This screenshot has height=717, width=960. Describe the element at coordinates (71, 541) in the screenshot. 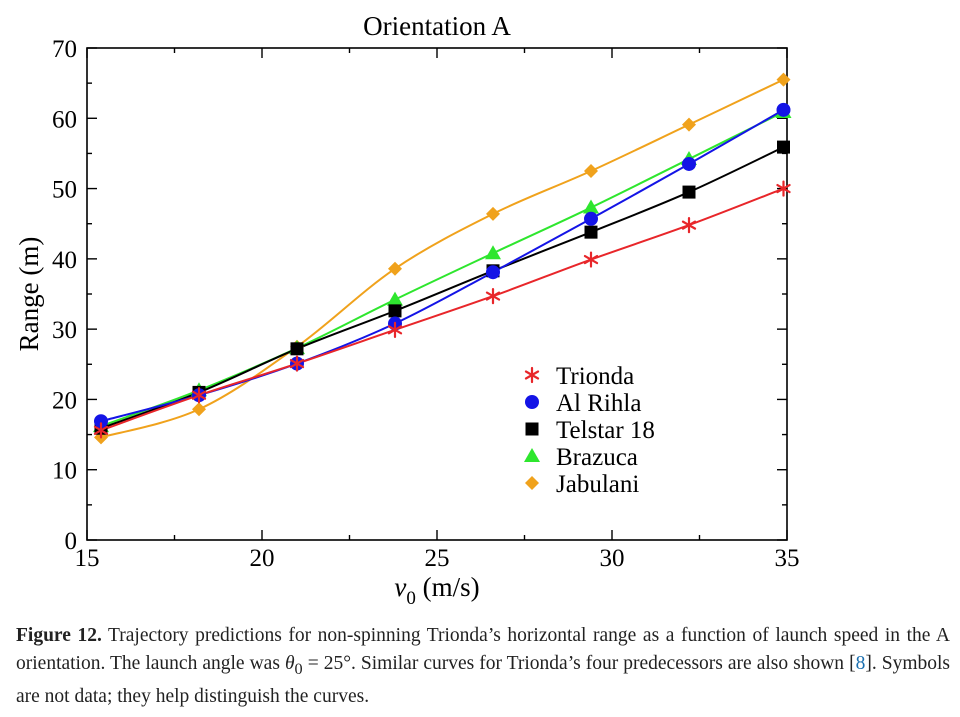

I see `y-tick-label: 0` at that location.